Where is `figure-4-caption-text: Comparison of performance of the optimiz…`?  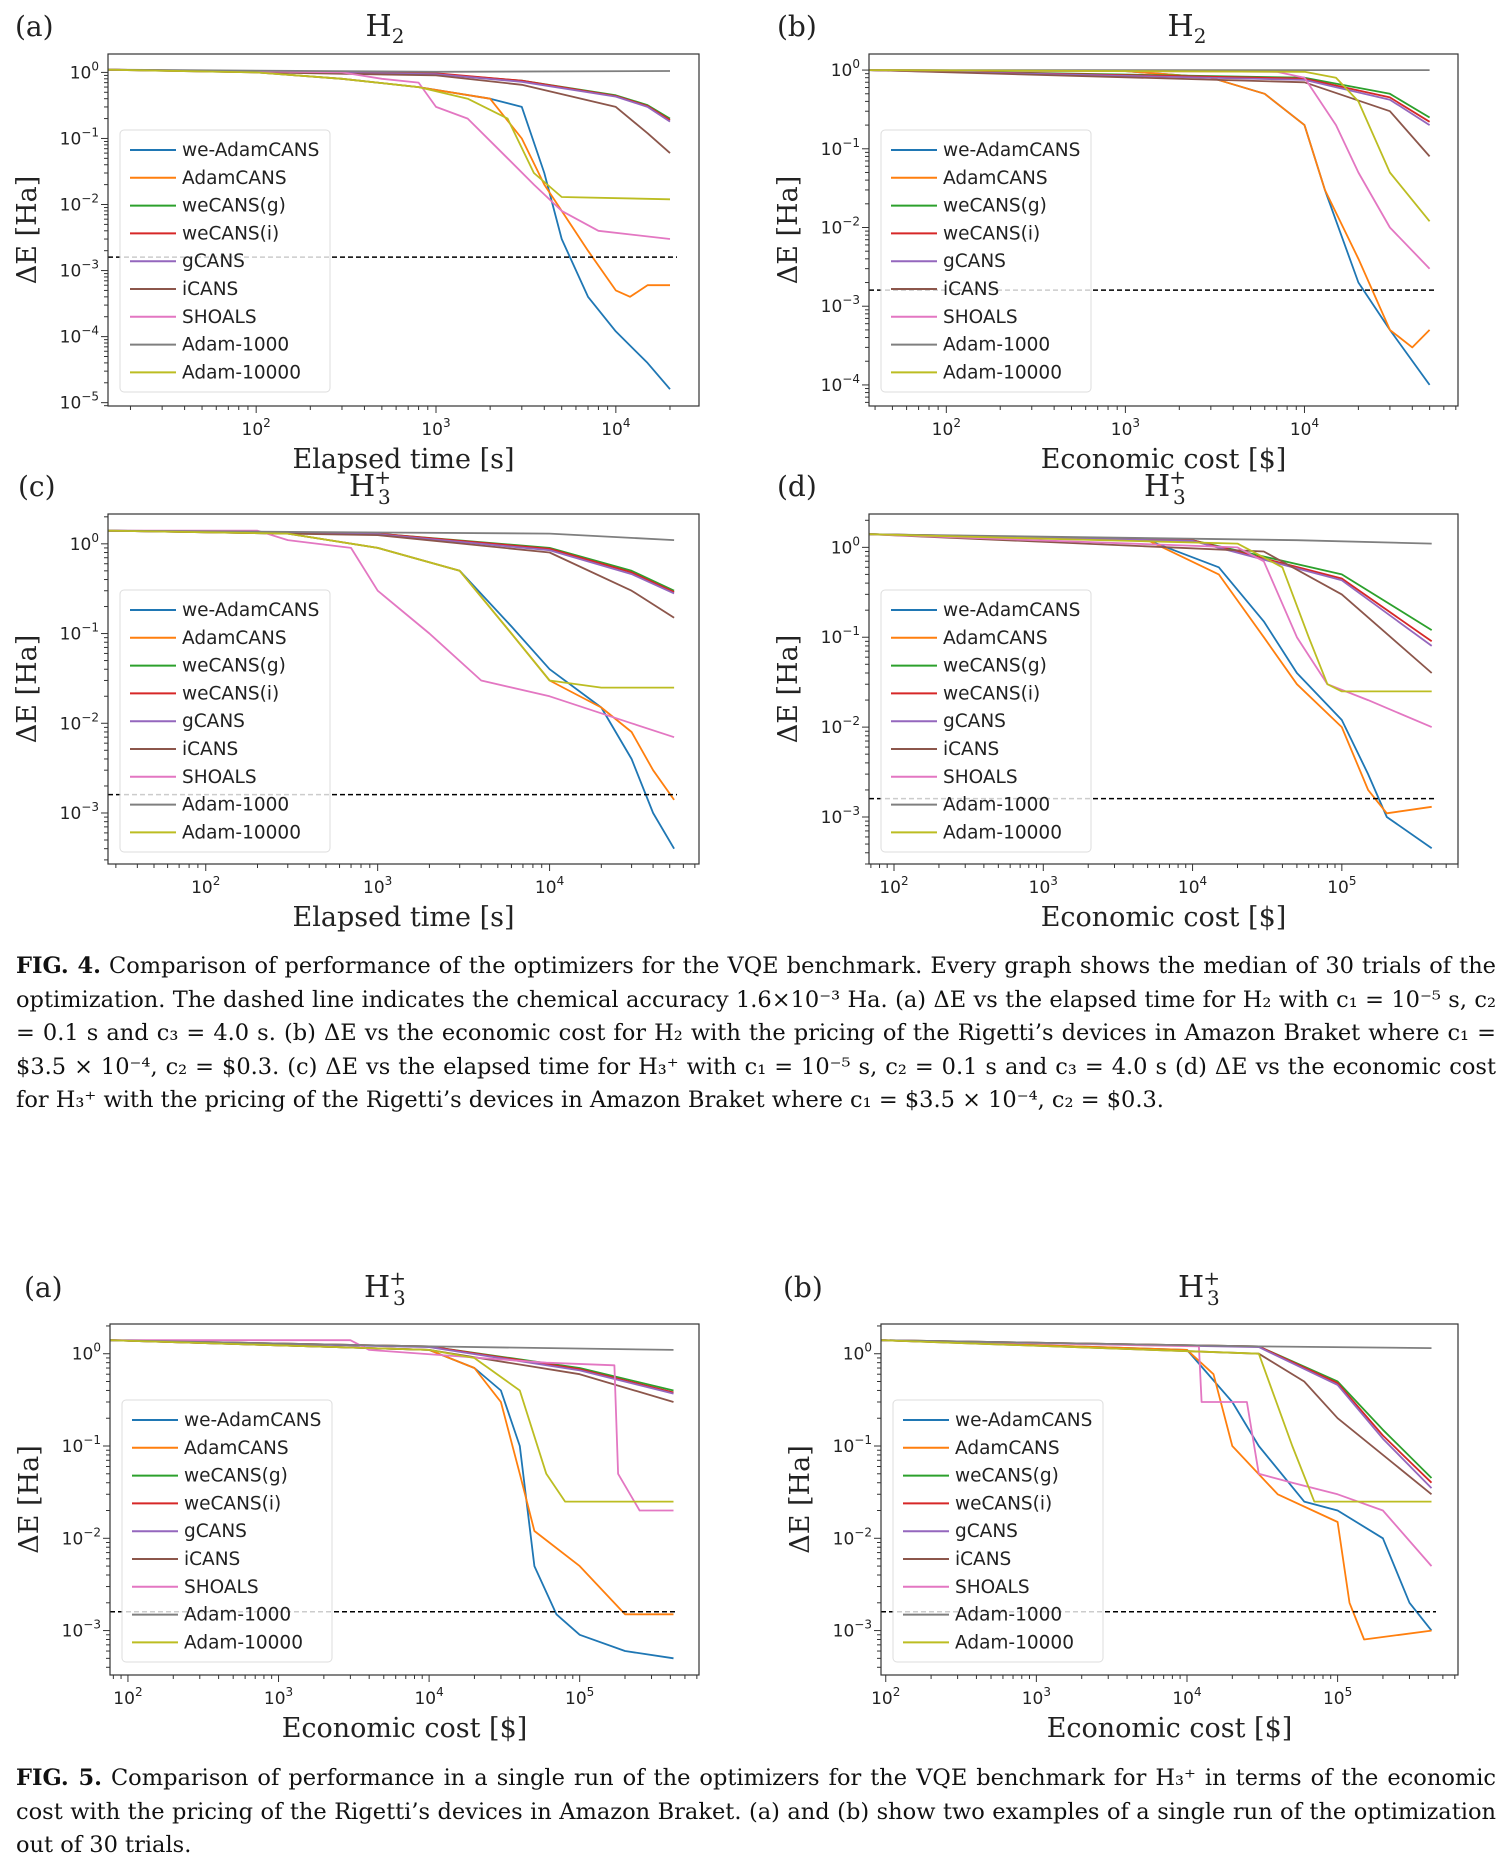 figure-4-caption-text: Comparison of performance of the optimiz… is located at coordinates (756, 1033).